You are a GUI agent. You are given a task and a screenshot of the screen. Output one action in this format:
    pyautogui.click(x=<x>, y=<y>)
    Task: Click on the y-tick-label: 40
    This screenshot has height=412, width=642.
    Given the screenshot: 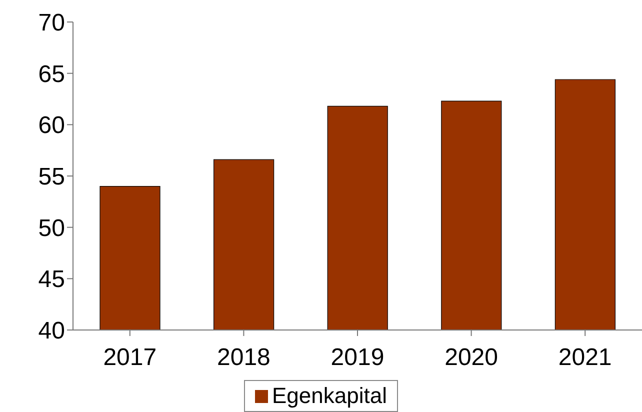 What is the action you would take?
    pyautogui.click(x=51, y=331)
    